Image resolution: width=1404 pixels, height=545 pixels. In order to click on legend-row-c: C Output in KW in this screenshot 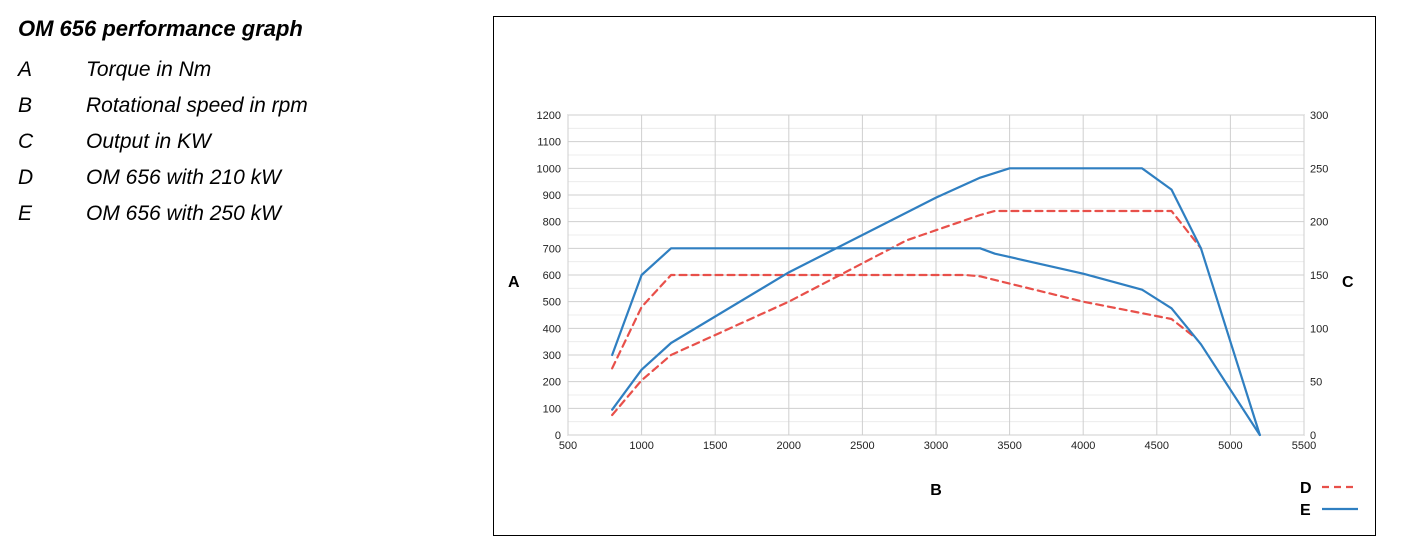, I will do `click(163, 142)`.